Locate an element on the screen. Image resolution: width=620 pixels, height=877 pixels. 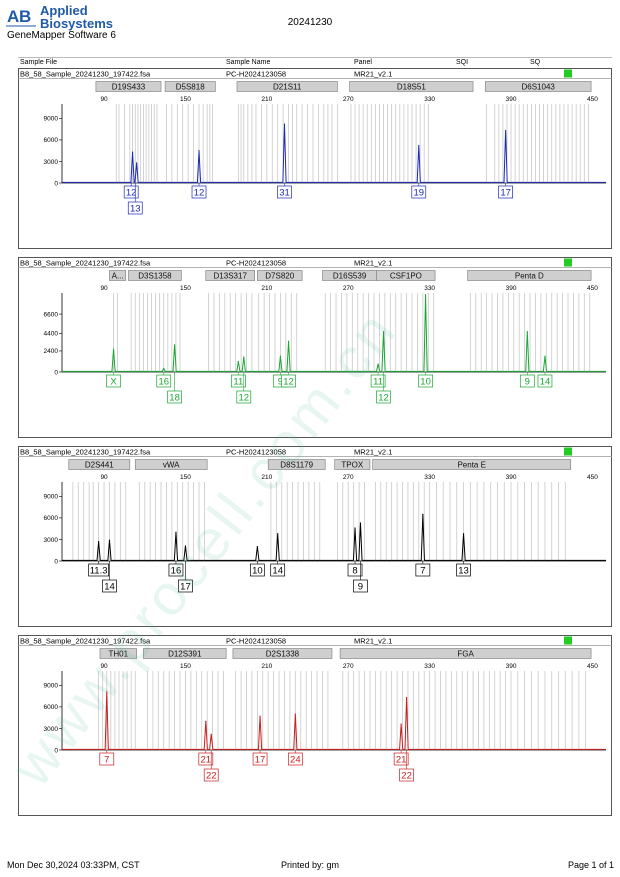
allele-call-label: 12 is located at coordinates (383, 398).